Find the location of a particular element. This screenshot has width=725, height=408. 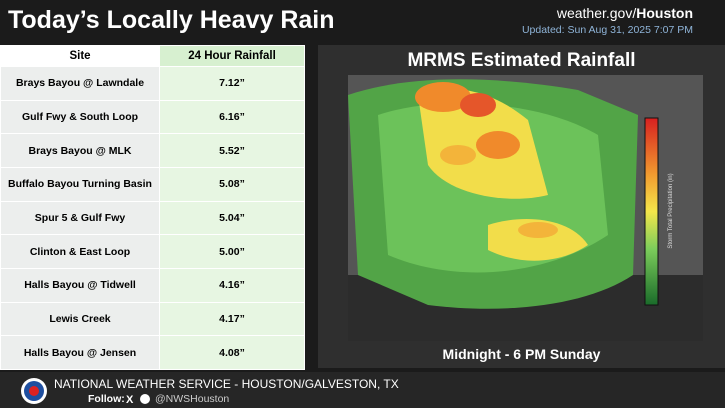

site: Gulf Fwy & South Loop is located at coordinates (80, 117).